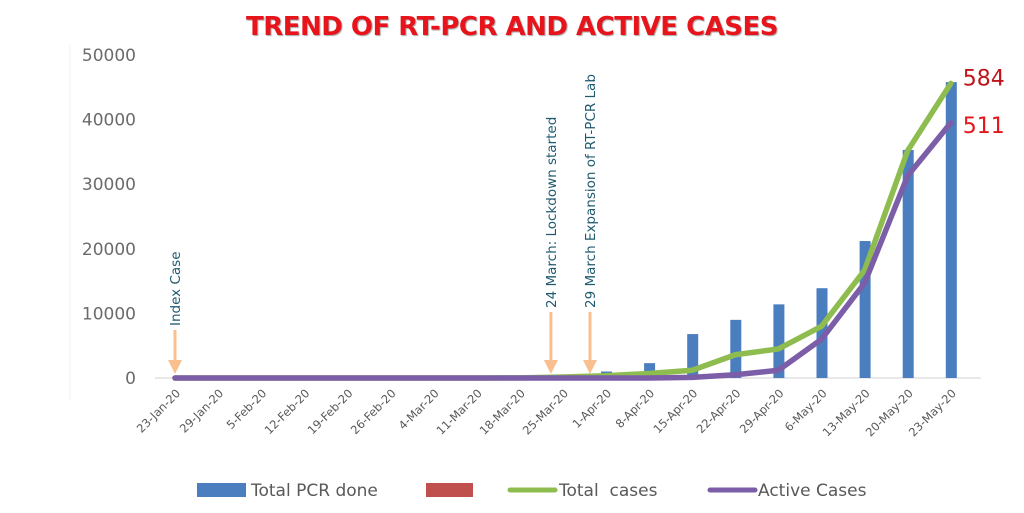 The image size is (1024, 513). Describe the element at coordinates (675, 411) in the screenshot. I see `x-tick-label: 15-Apr-20` at that location.